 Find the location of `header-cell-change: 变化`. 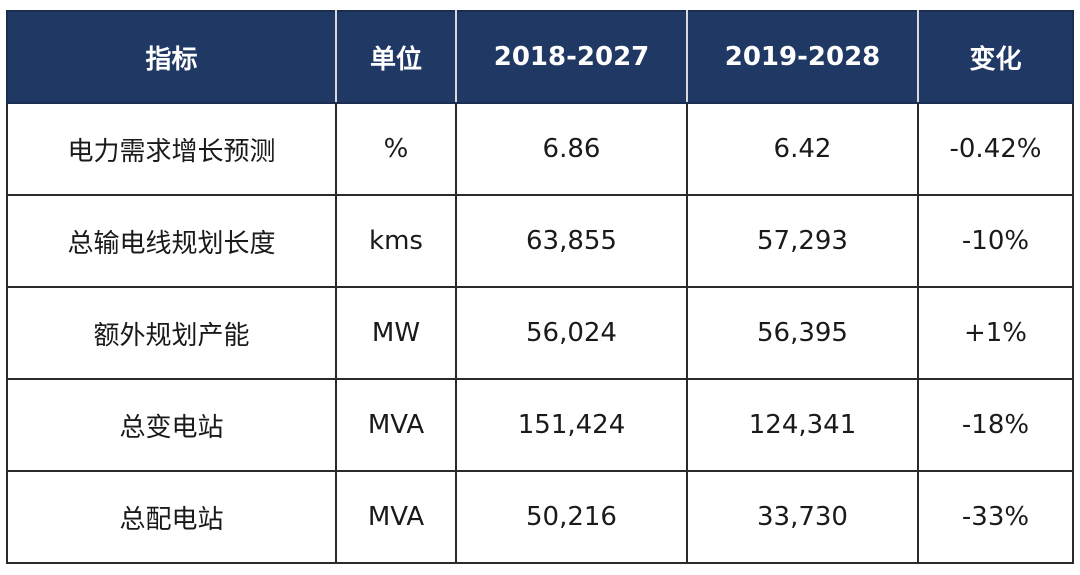

header-cell-change: 变化 is located at coordinates (995, 57).